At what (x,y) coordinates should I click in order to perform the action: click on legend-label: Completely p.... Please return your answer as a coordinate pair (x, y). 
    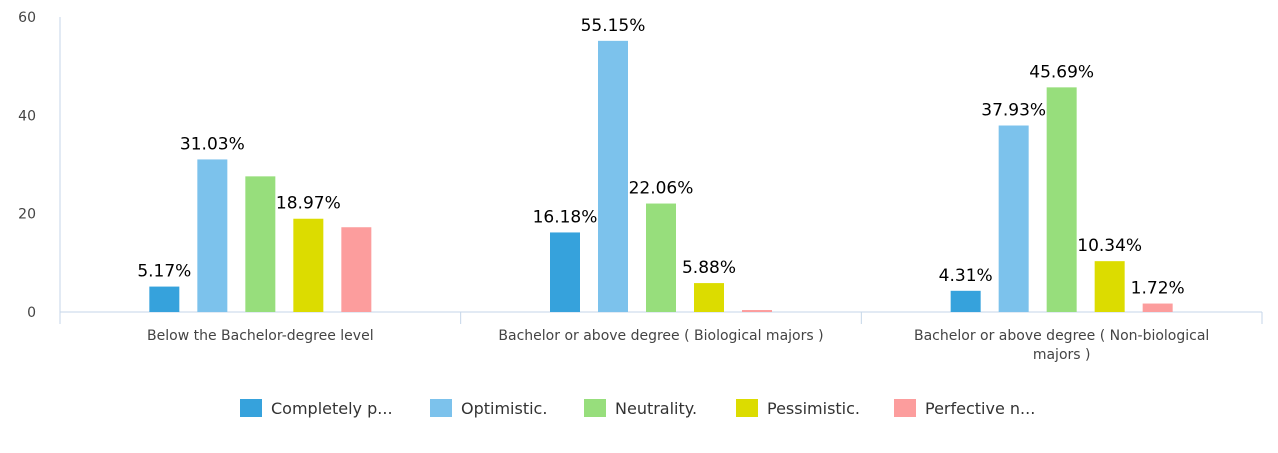
    Looking at the image, I should click on (332, 408).